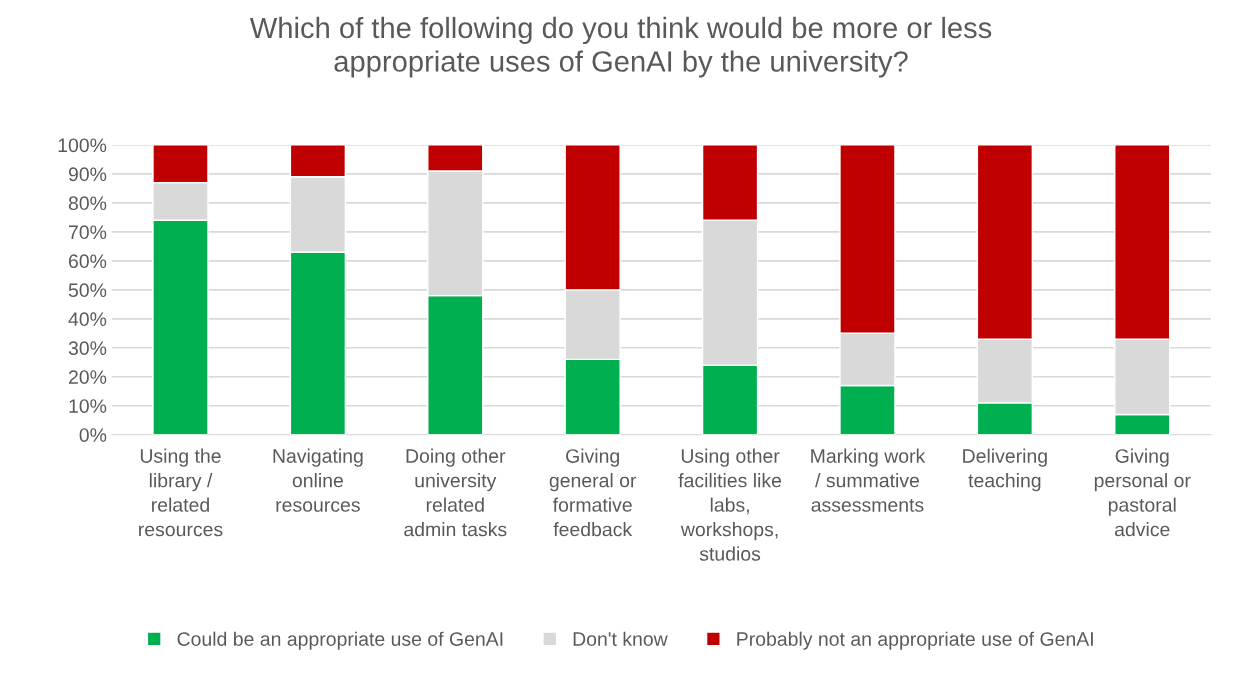  I want to click on x-tick-label: Doing other university related admin tasks, so click(455, 492).